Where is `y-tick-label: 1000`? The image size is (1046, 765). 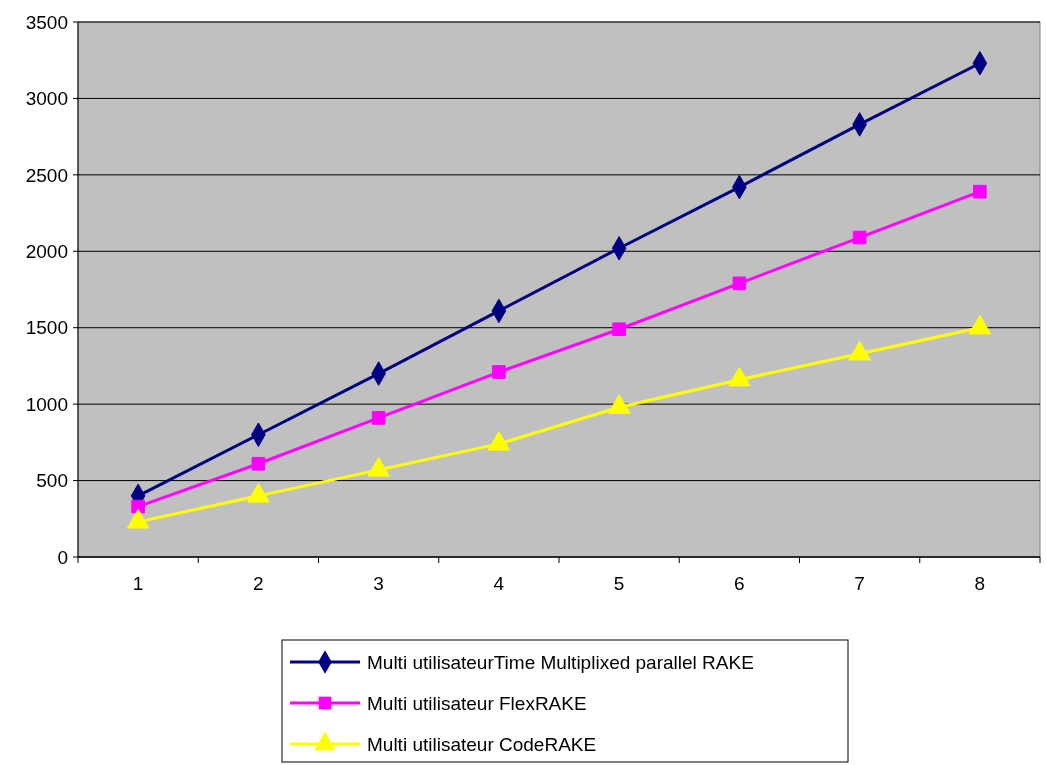
y-tick-label: 1000 is located at coordinates (46, 404).